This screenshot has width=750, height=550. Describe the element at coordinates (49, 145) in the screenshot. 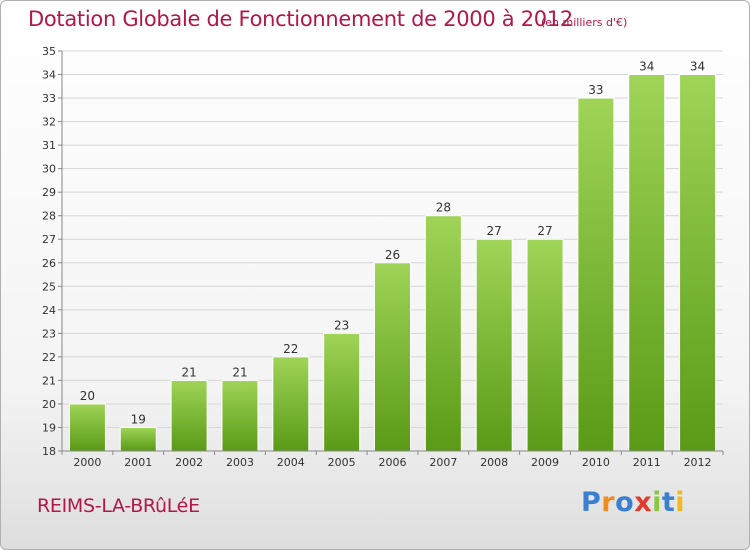

I see `y-tick-label: 31` at that location.